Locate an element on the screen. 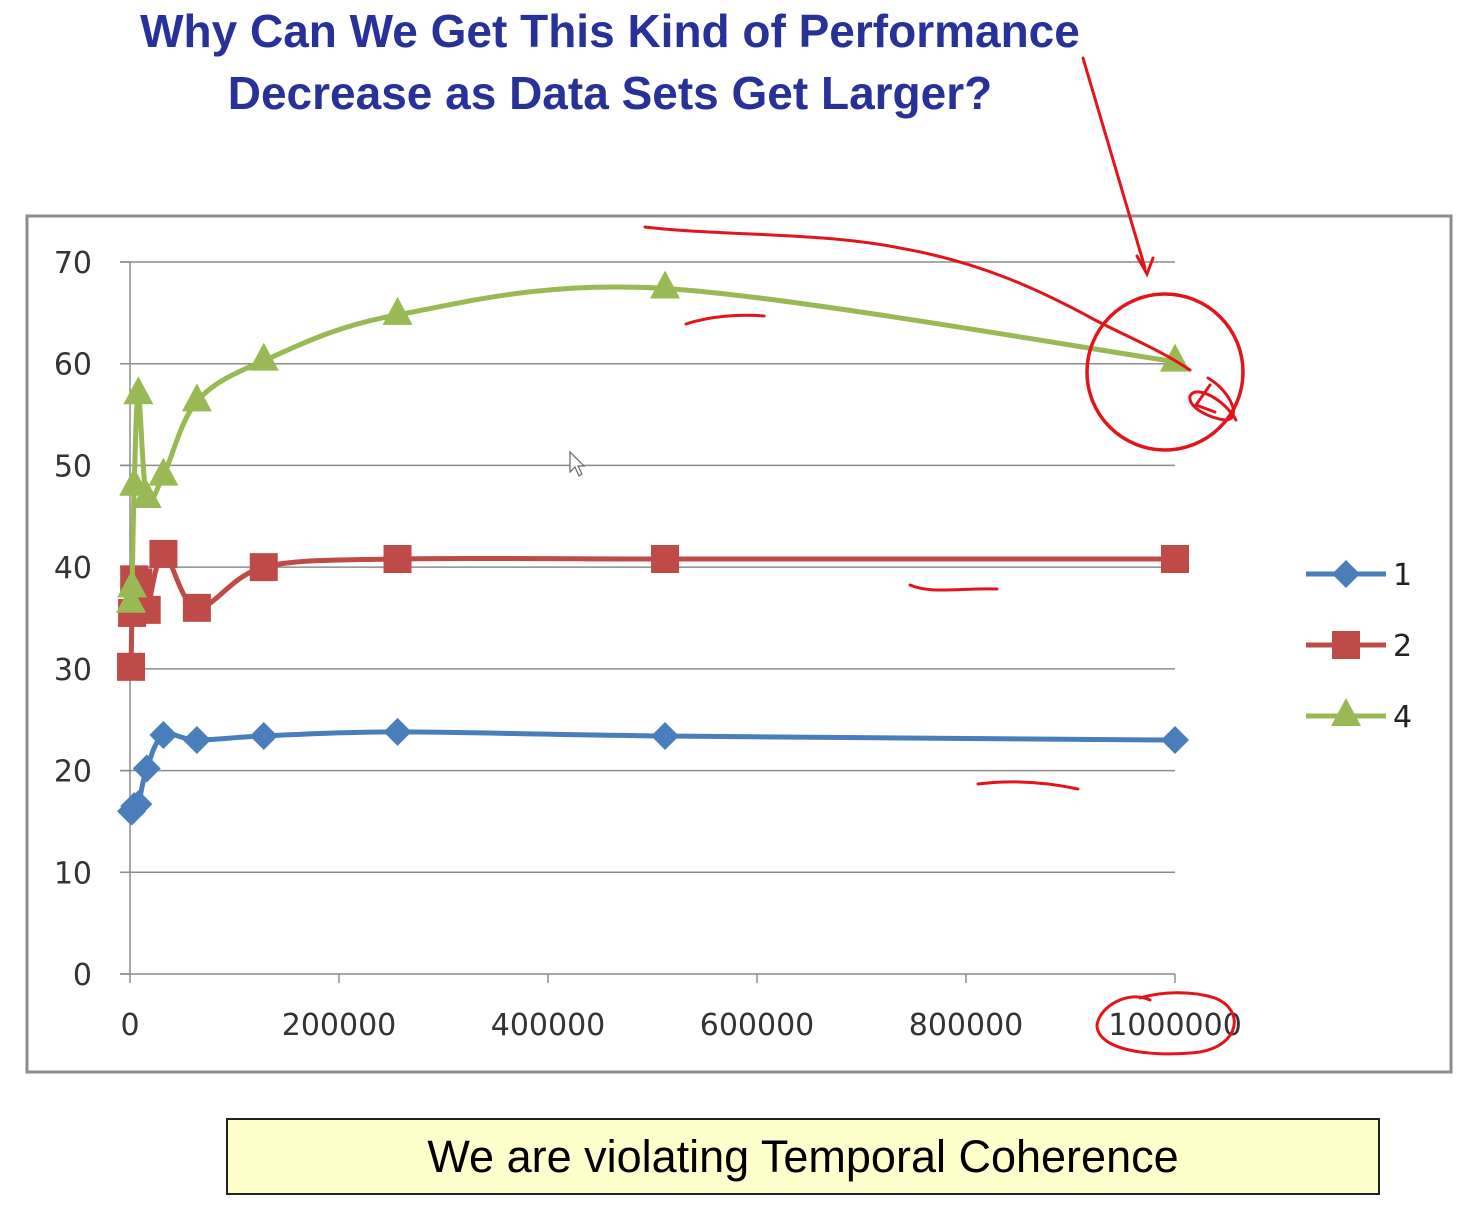 This screenshot has width=1476, height=1210. y-tick-label: 10 is located at coordinates (73, 873).